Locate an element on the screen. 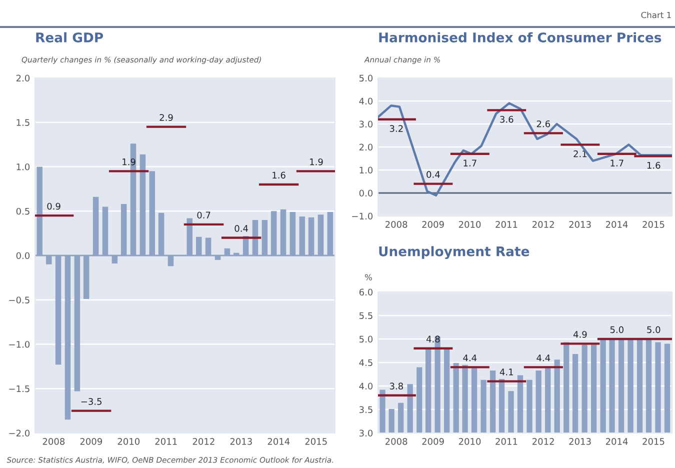 The image size is (675, 468). data-label: 3.6 is located at coordinates (507, 119).